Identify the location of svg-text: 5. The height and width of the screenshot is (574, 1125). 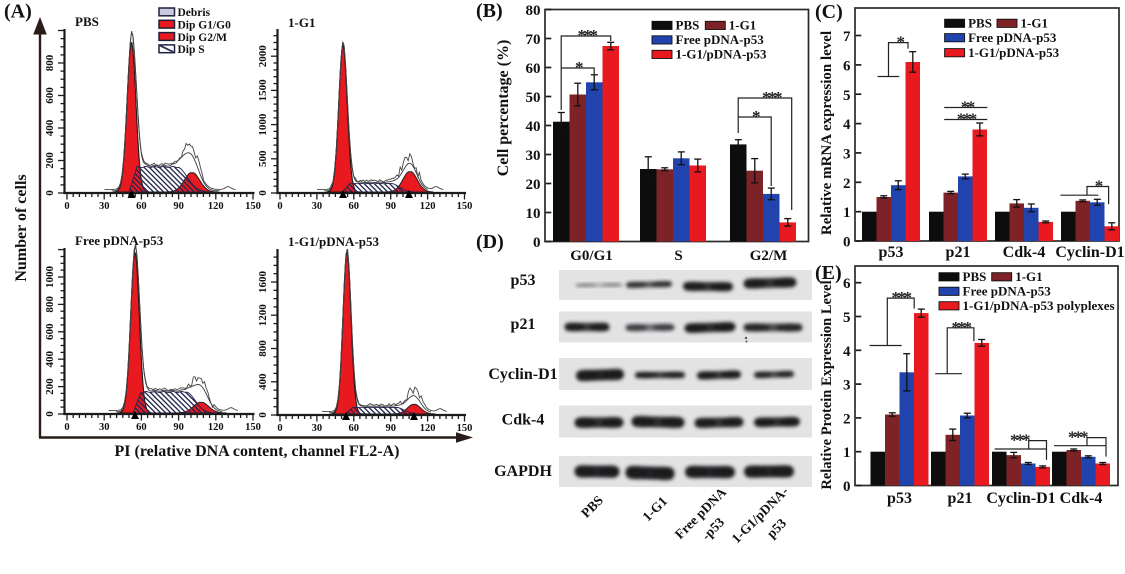
(847, 96).